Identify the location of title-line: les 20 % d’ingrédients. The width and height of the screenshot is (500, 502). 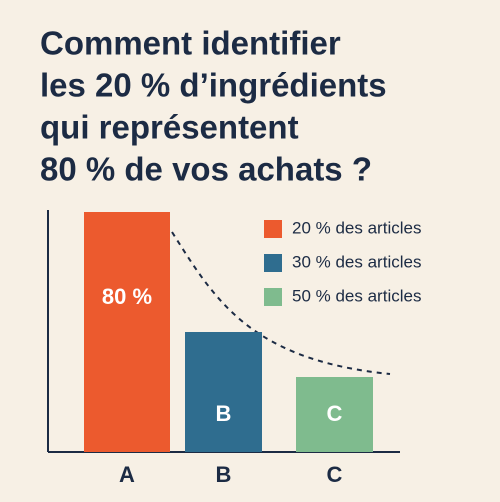
(213, 85).